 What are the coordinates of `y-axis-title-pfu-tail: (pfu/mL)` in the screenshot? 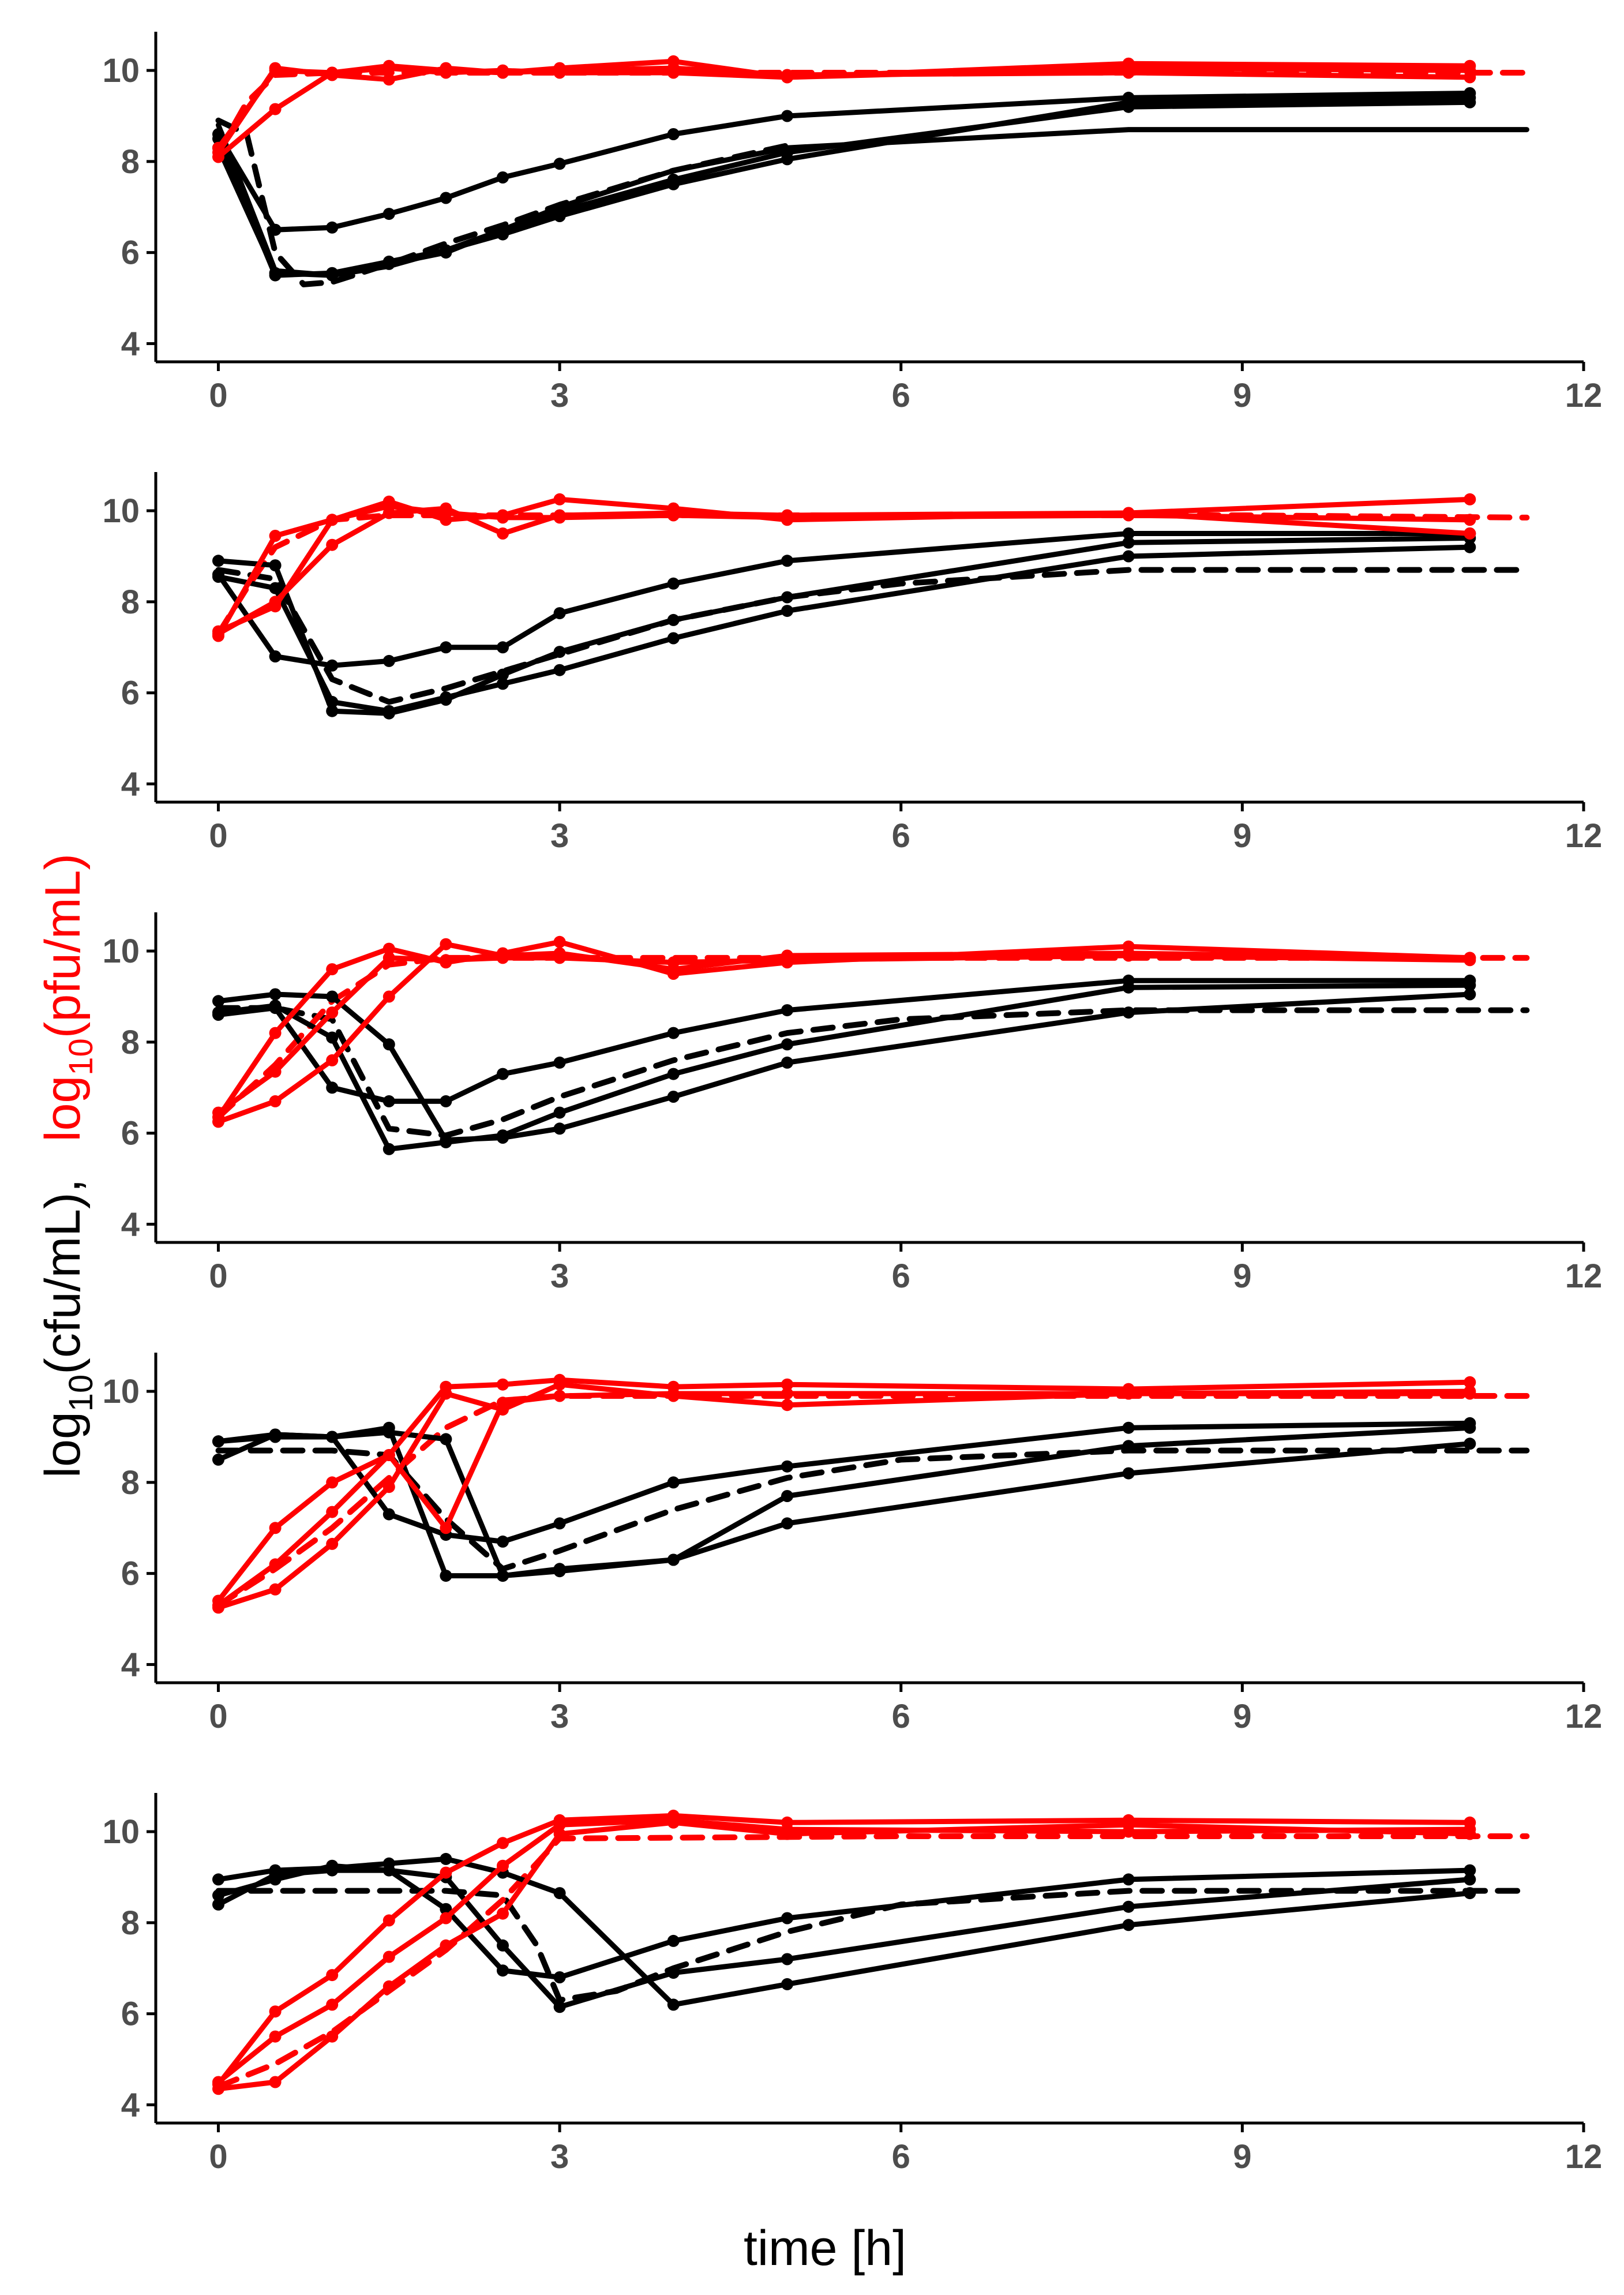 It's located at (63, 945).